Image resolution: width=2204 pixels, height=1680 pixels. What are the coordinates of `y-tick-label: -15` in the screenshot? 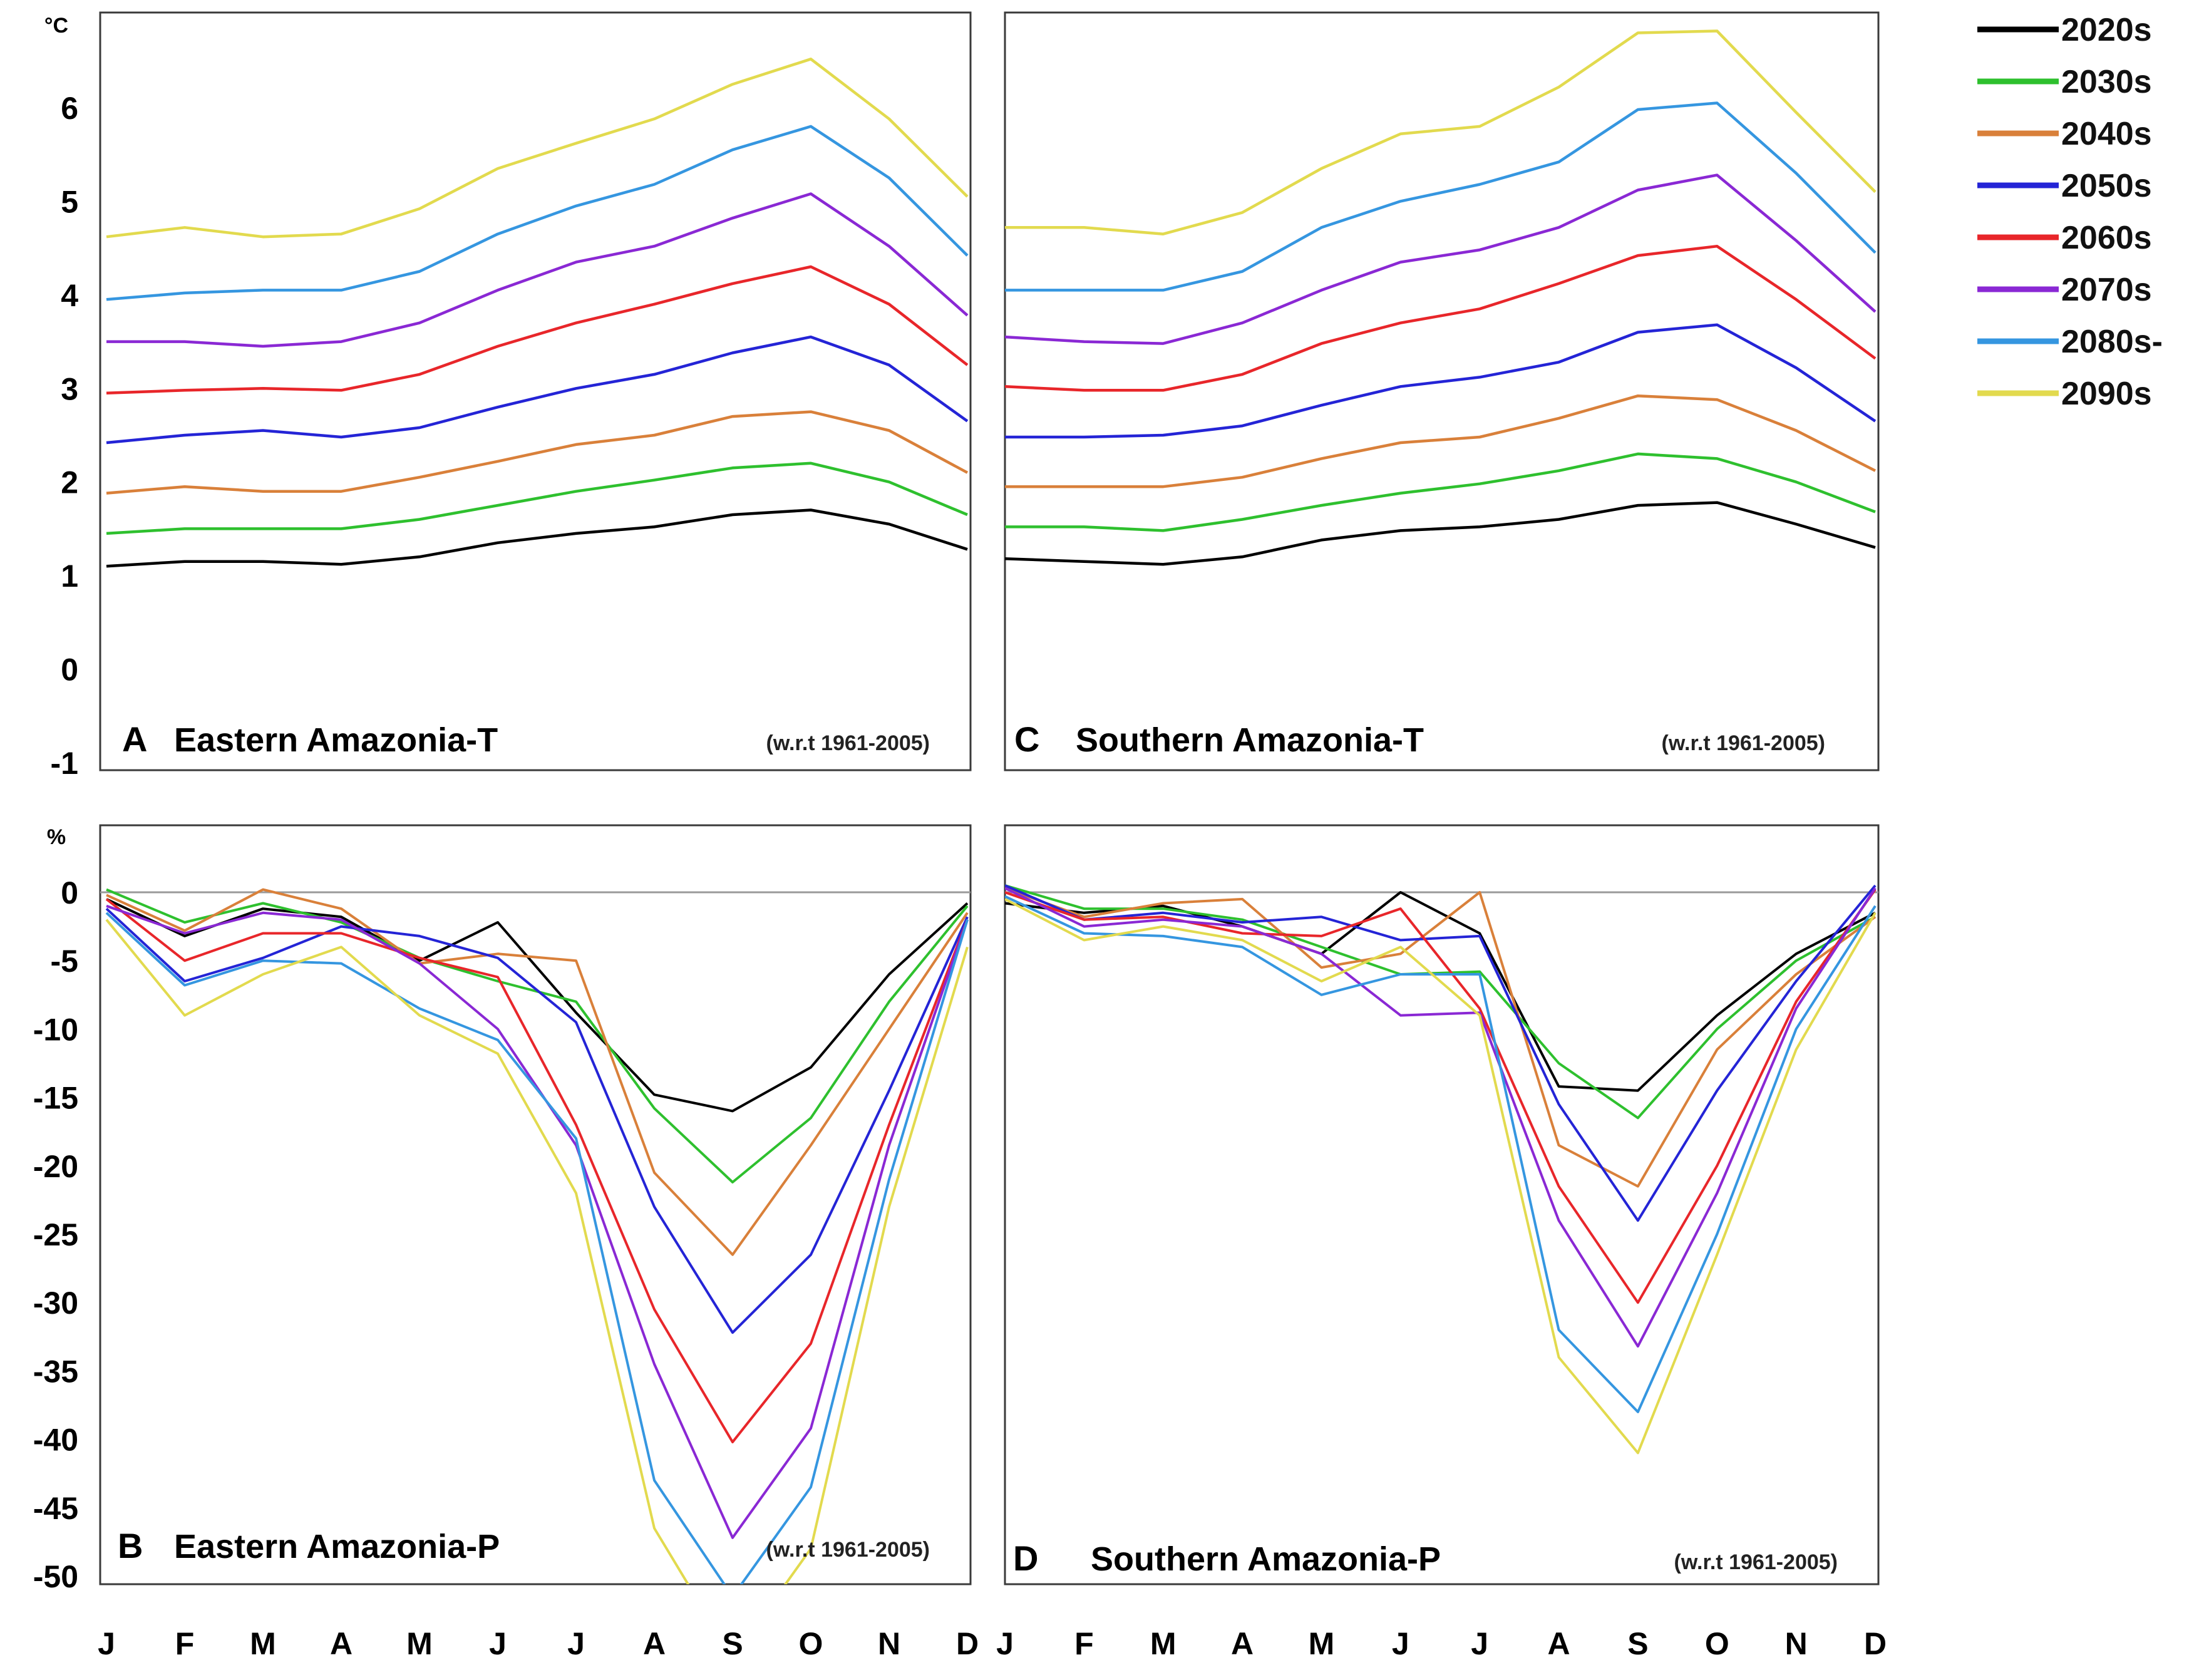 It's located at (55, 1098).